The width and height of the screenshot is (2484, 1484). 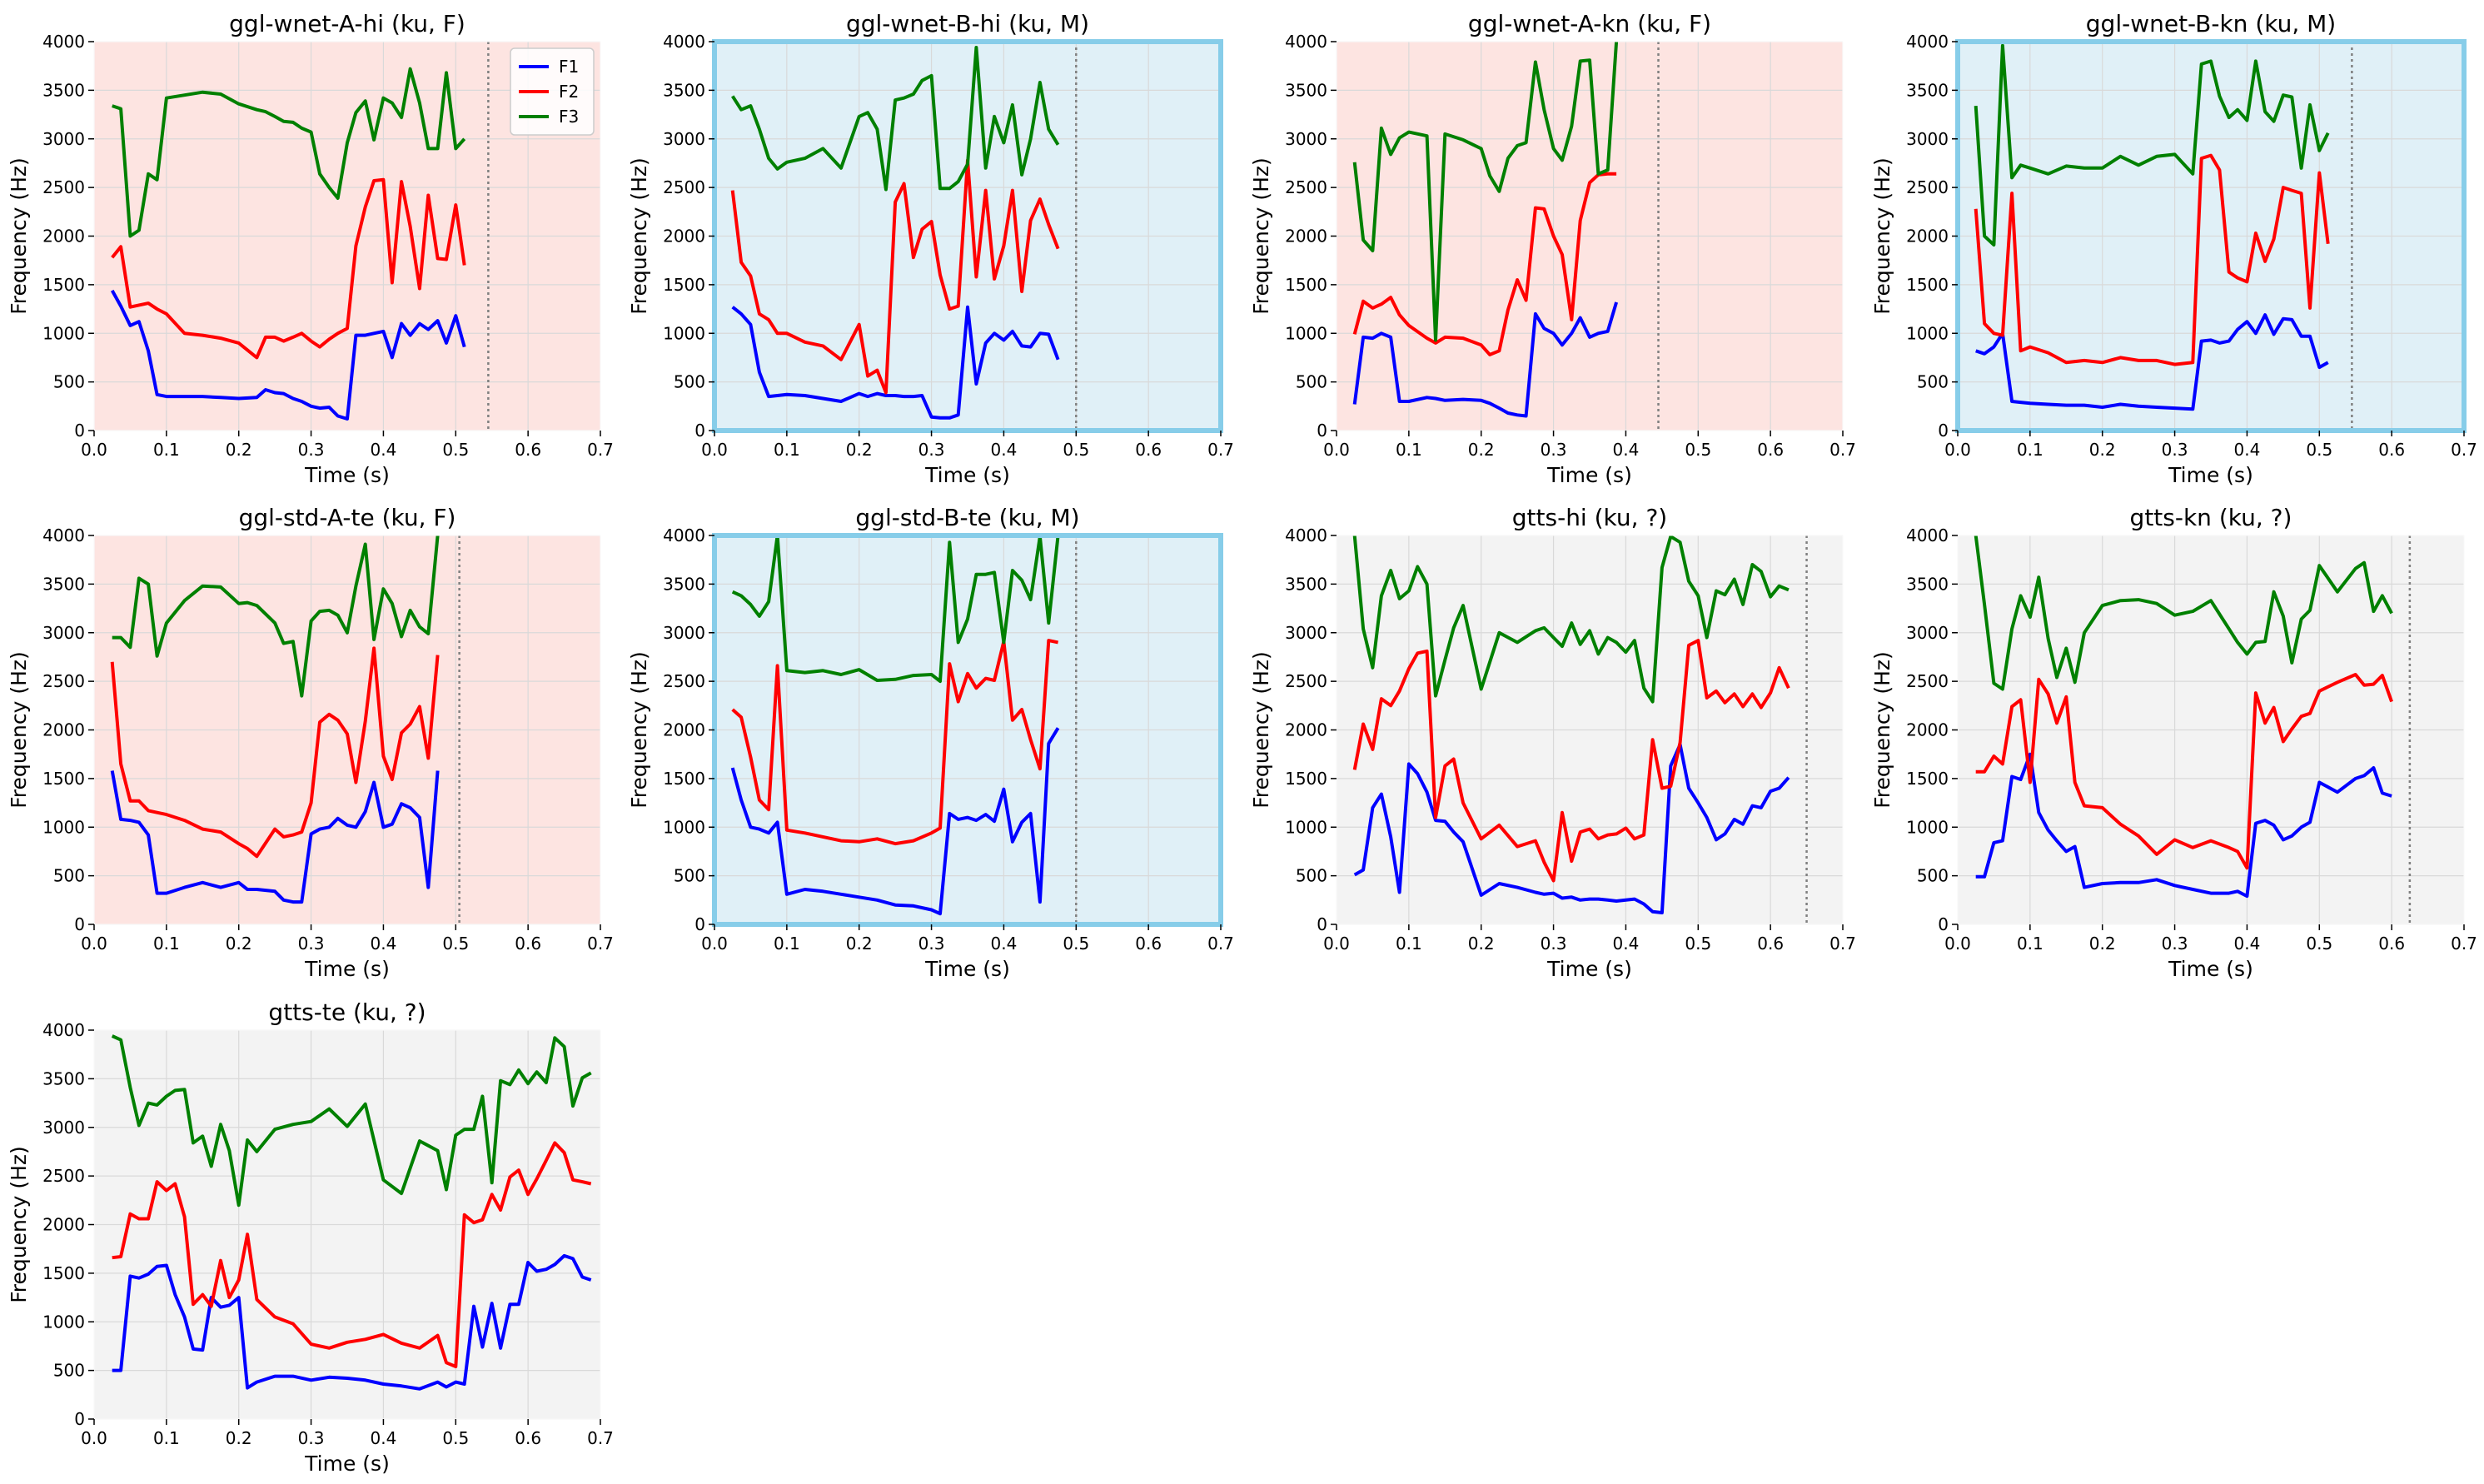 What do you see at coordinates (1589, 23) in the screenshot?
I see `chart-title: ggl-wnet-A-kn (ku, F)` at bounding box center [1589, 23].